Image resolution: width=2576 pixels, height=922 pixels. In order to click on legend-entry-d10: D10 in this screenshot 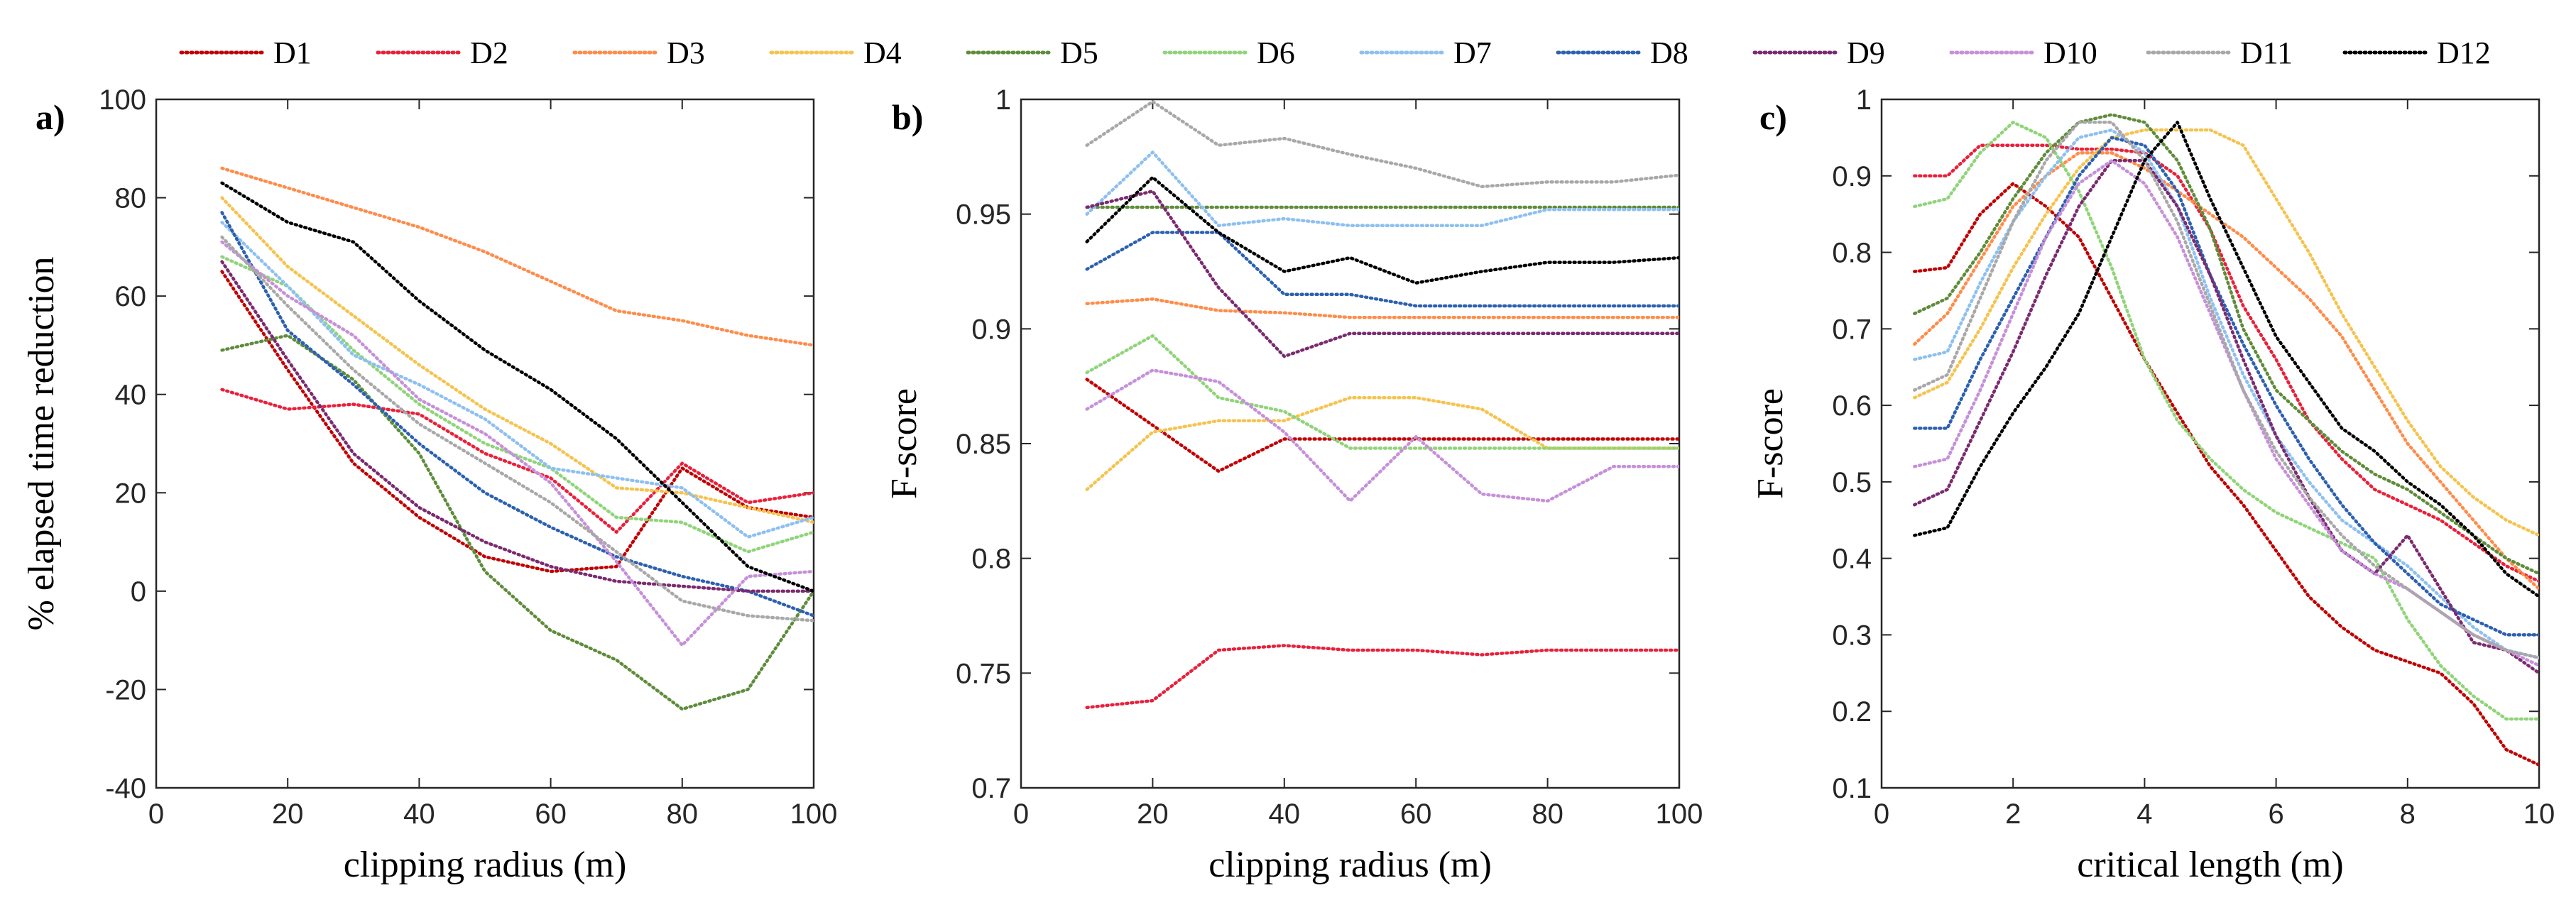, I will do `click(2023, 52)`.